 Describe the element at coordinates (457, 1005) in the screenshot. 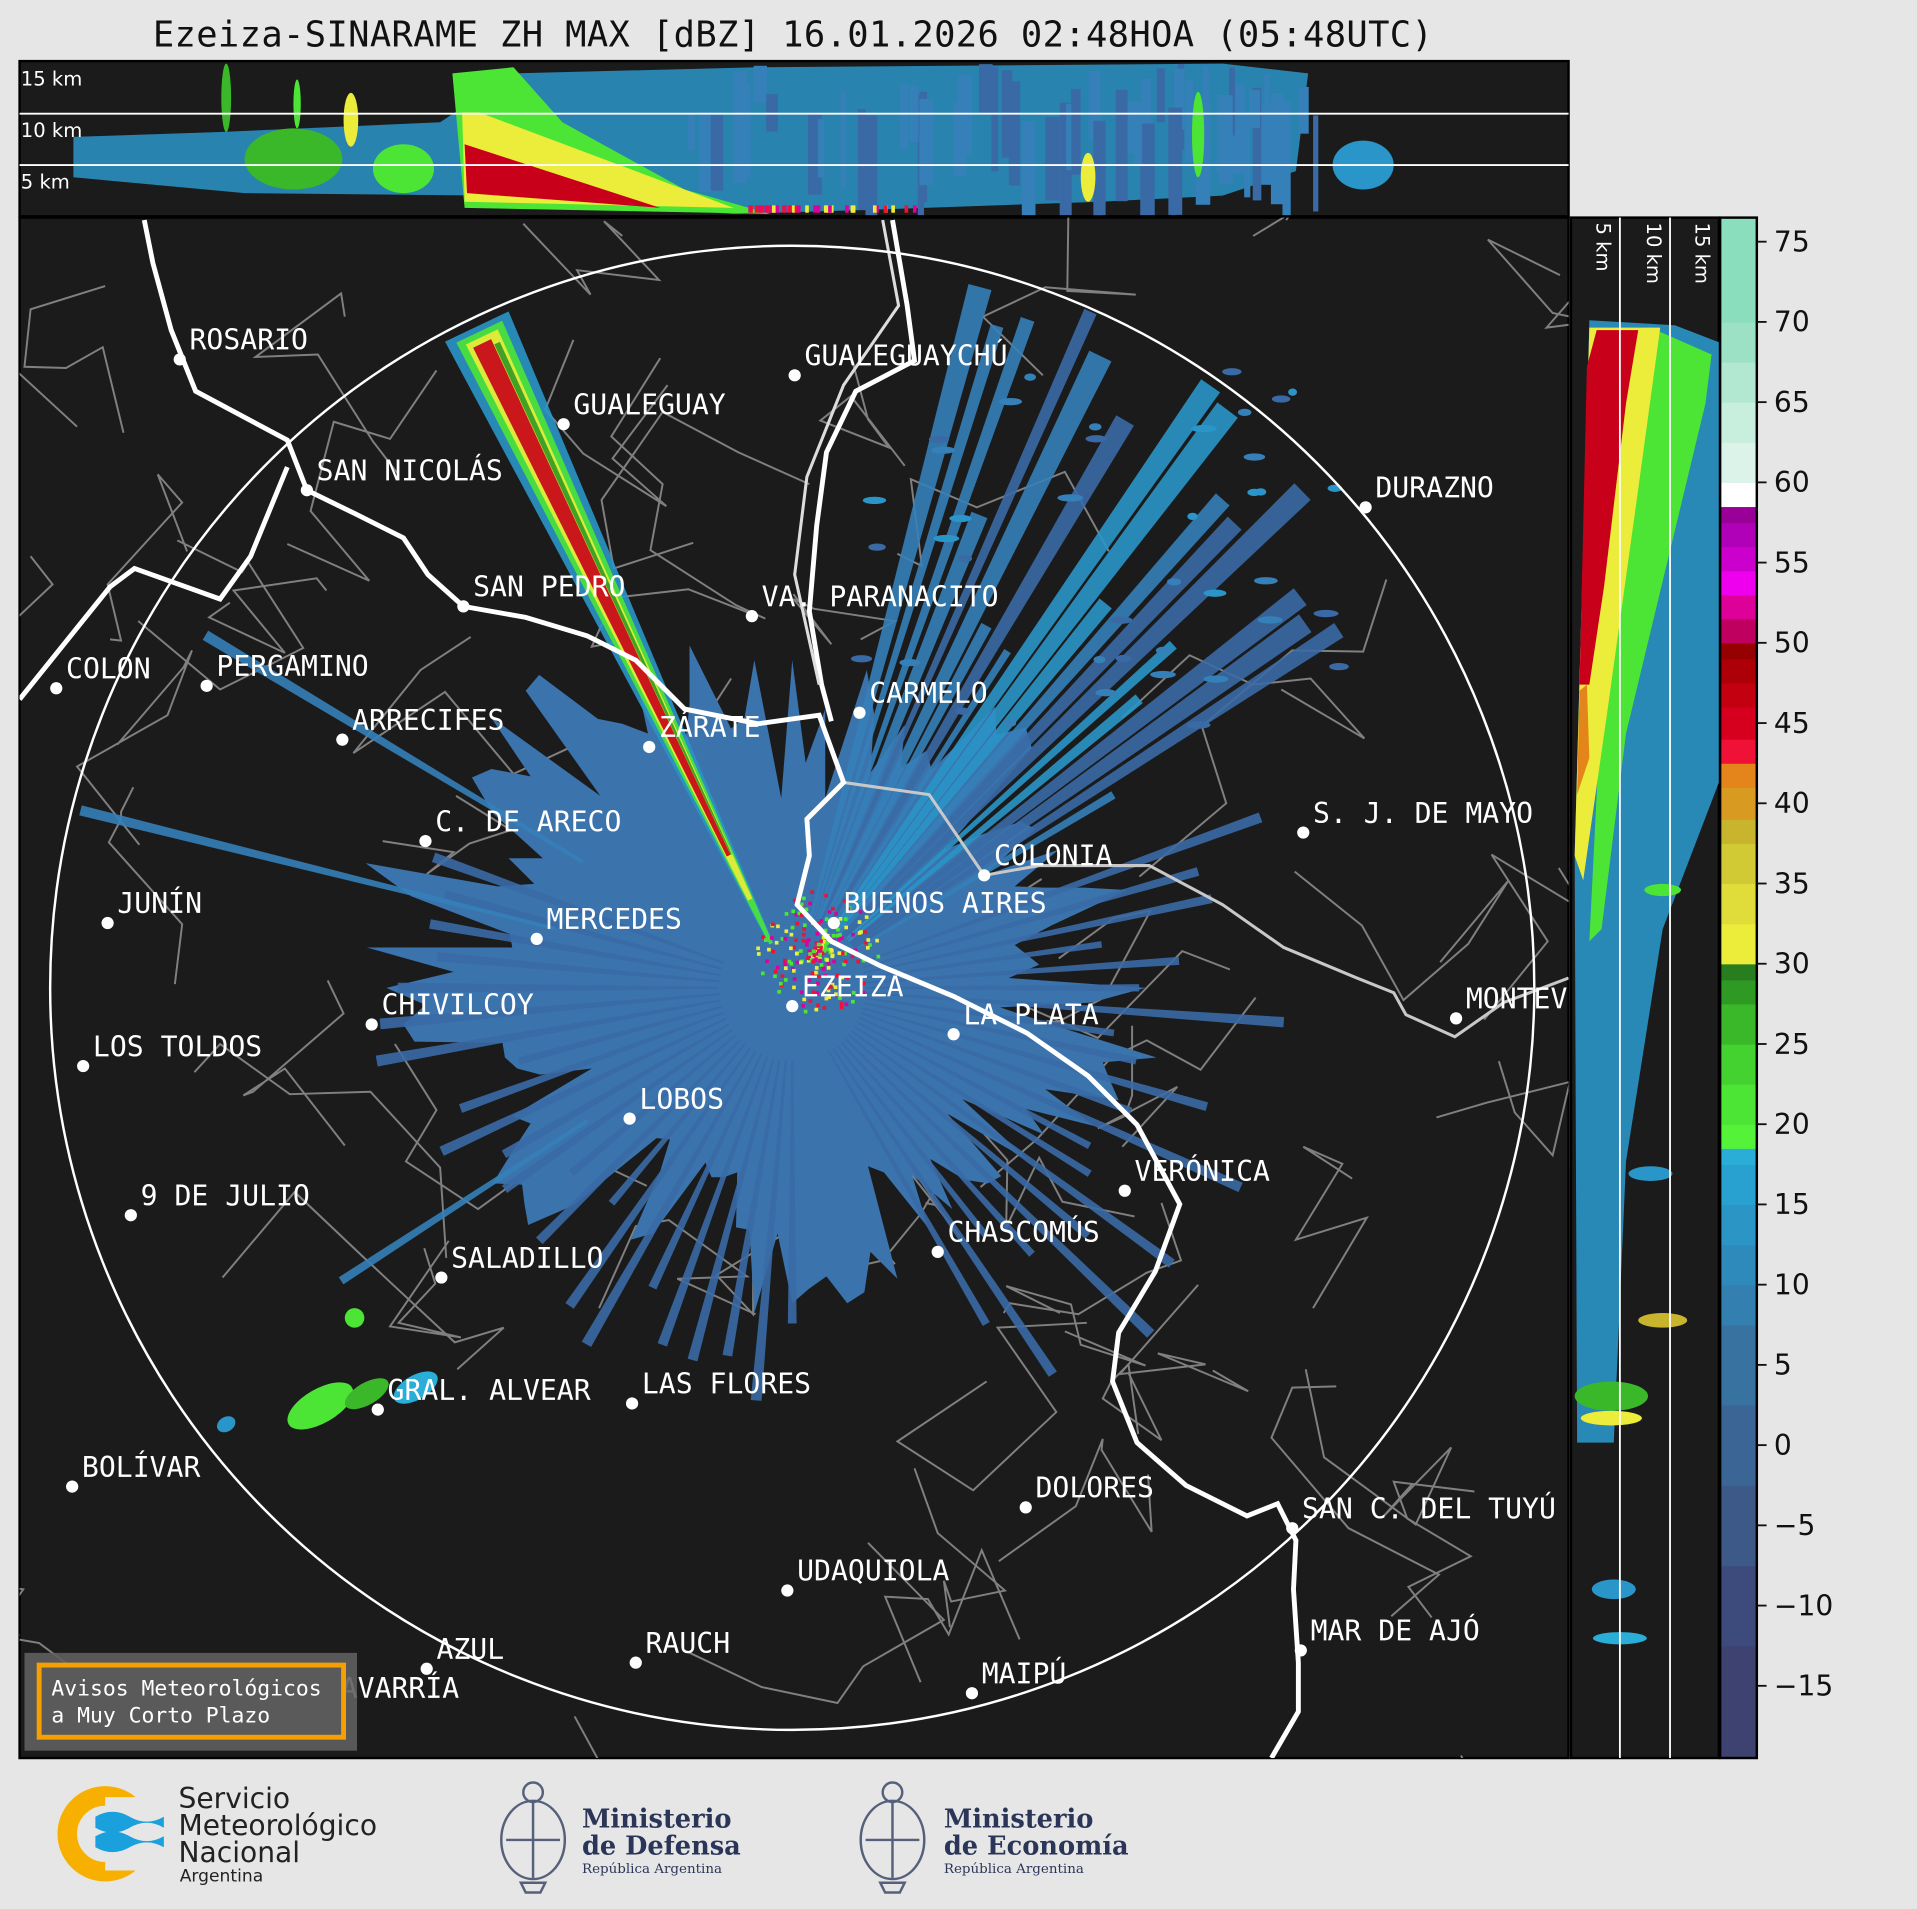

I see `city-label: CHIVILCOY` at that location.